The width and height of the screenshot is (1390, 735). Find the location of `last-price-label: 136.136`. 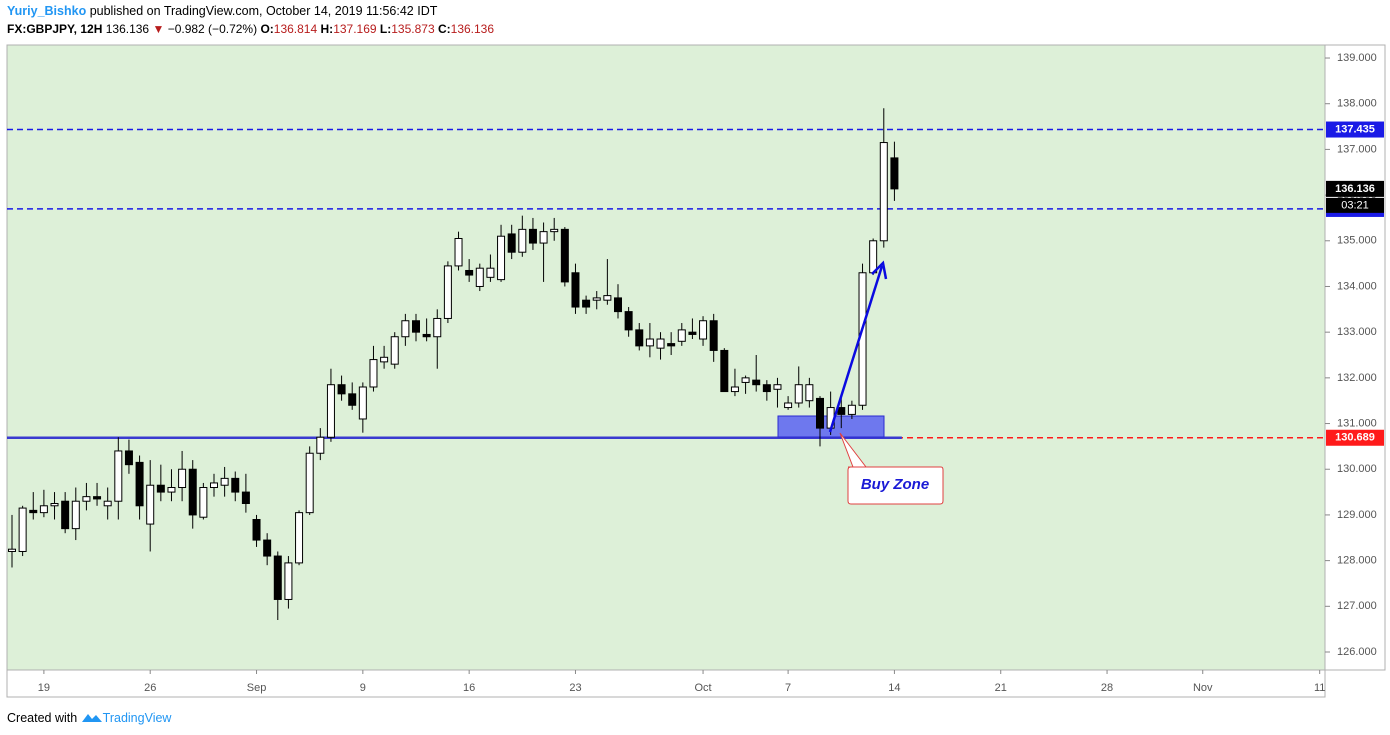

last-price-label: 136.136 is located at coordinates (1355, 189).